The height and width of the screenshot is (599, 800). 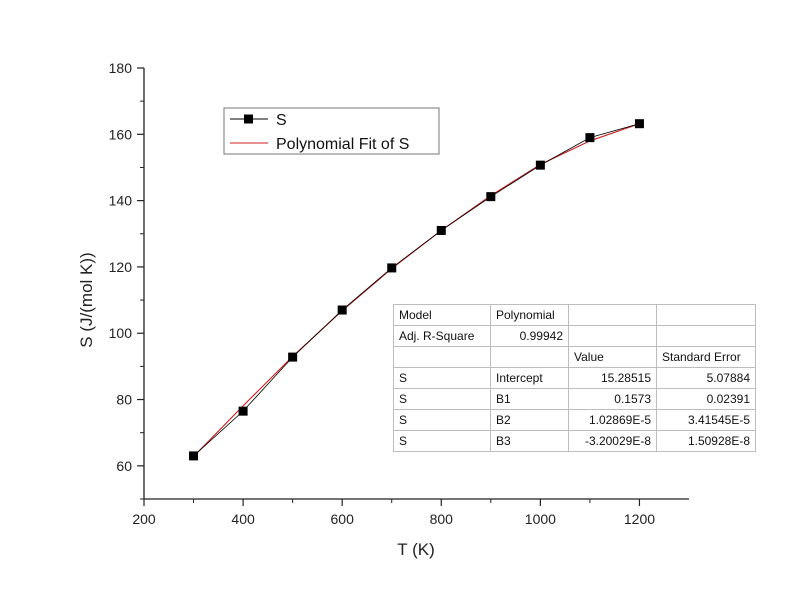 I want to click on x-tick-label: 200, so click(x=144, y=519).